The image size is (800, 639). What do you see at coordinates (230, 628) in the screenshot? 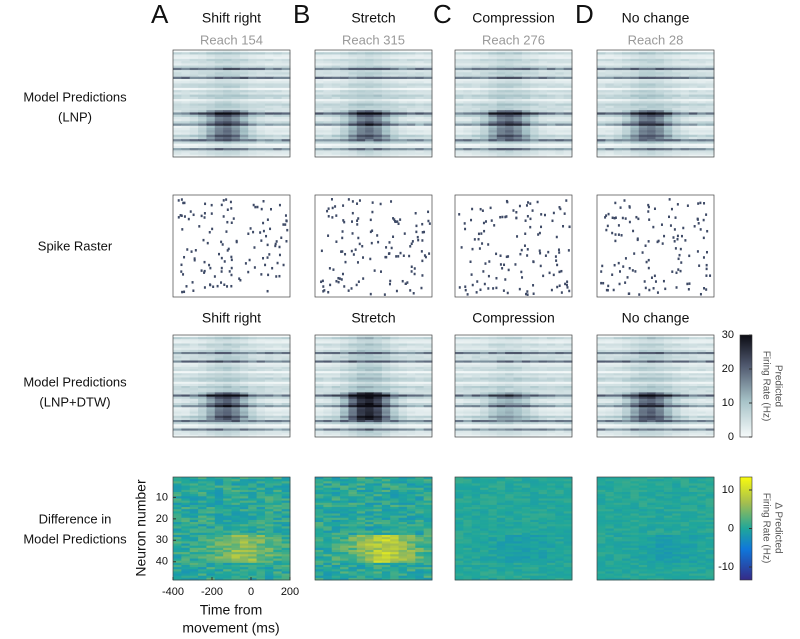
I see `x-axis-label: movement (ms)` at bounding box center [230, 628].